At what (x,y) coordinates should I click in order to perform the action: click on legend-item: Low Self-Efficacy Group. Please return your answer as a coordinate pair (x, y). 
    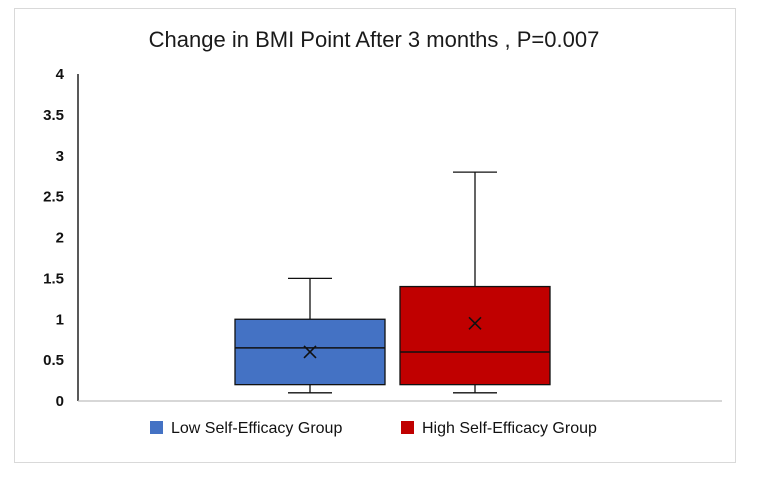
    Looking at the image, I should click on (246, 428).